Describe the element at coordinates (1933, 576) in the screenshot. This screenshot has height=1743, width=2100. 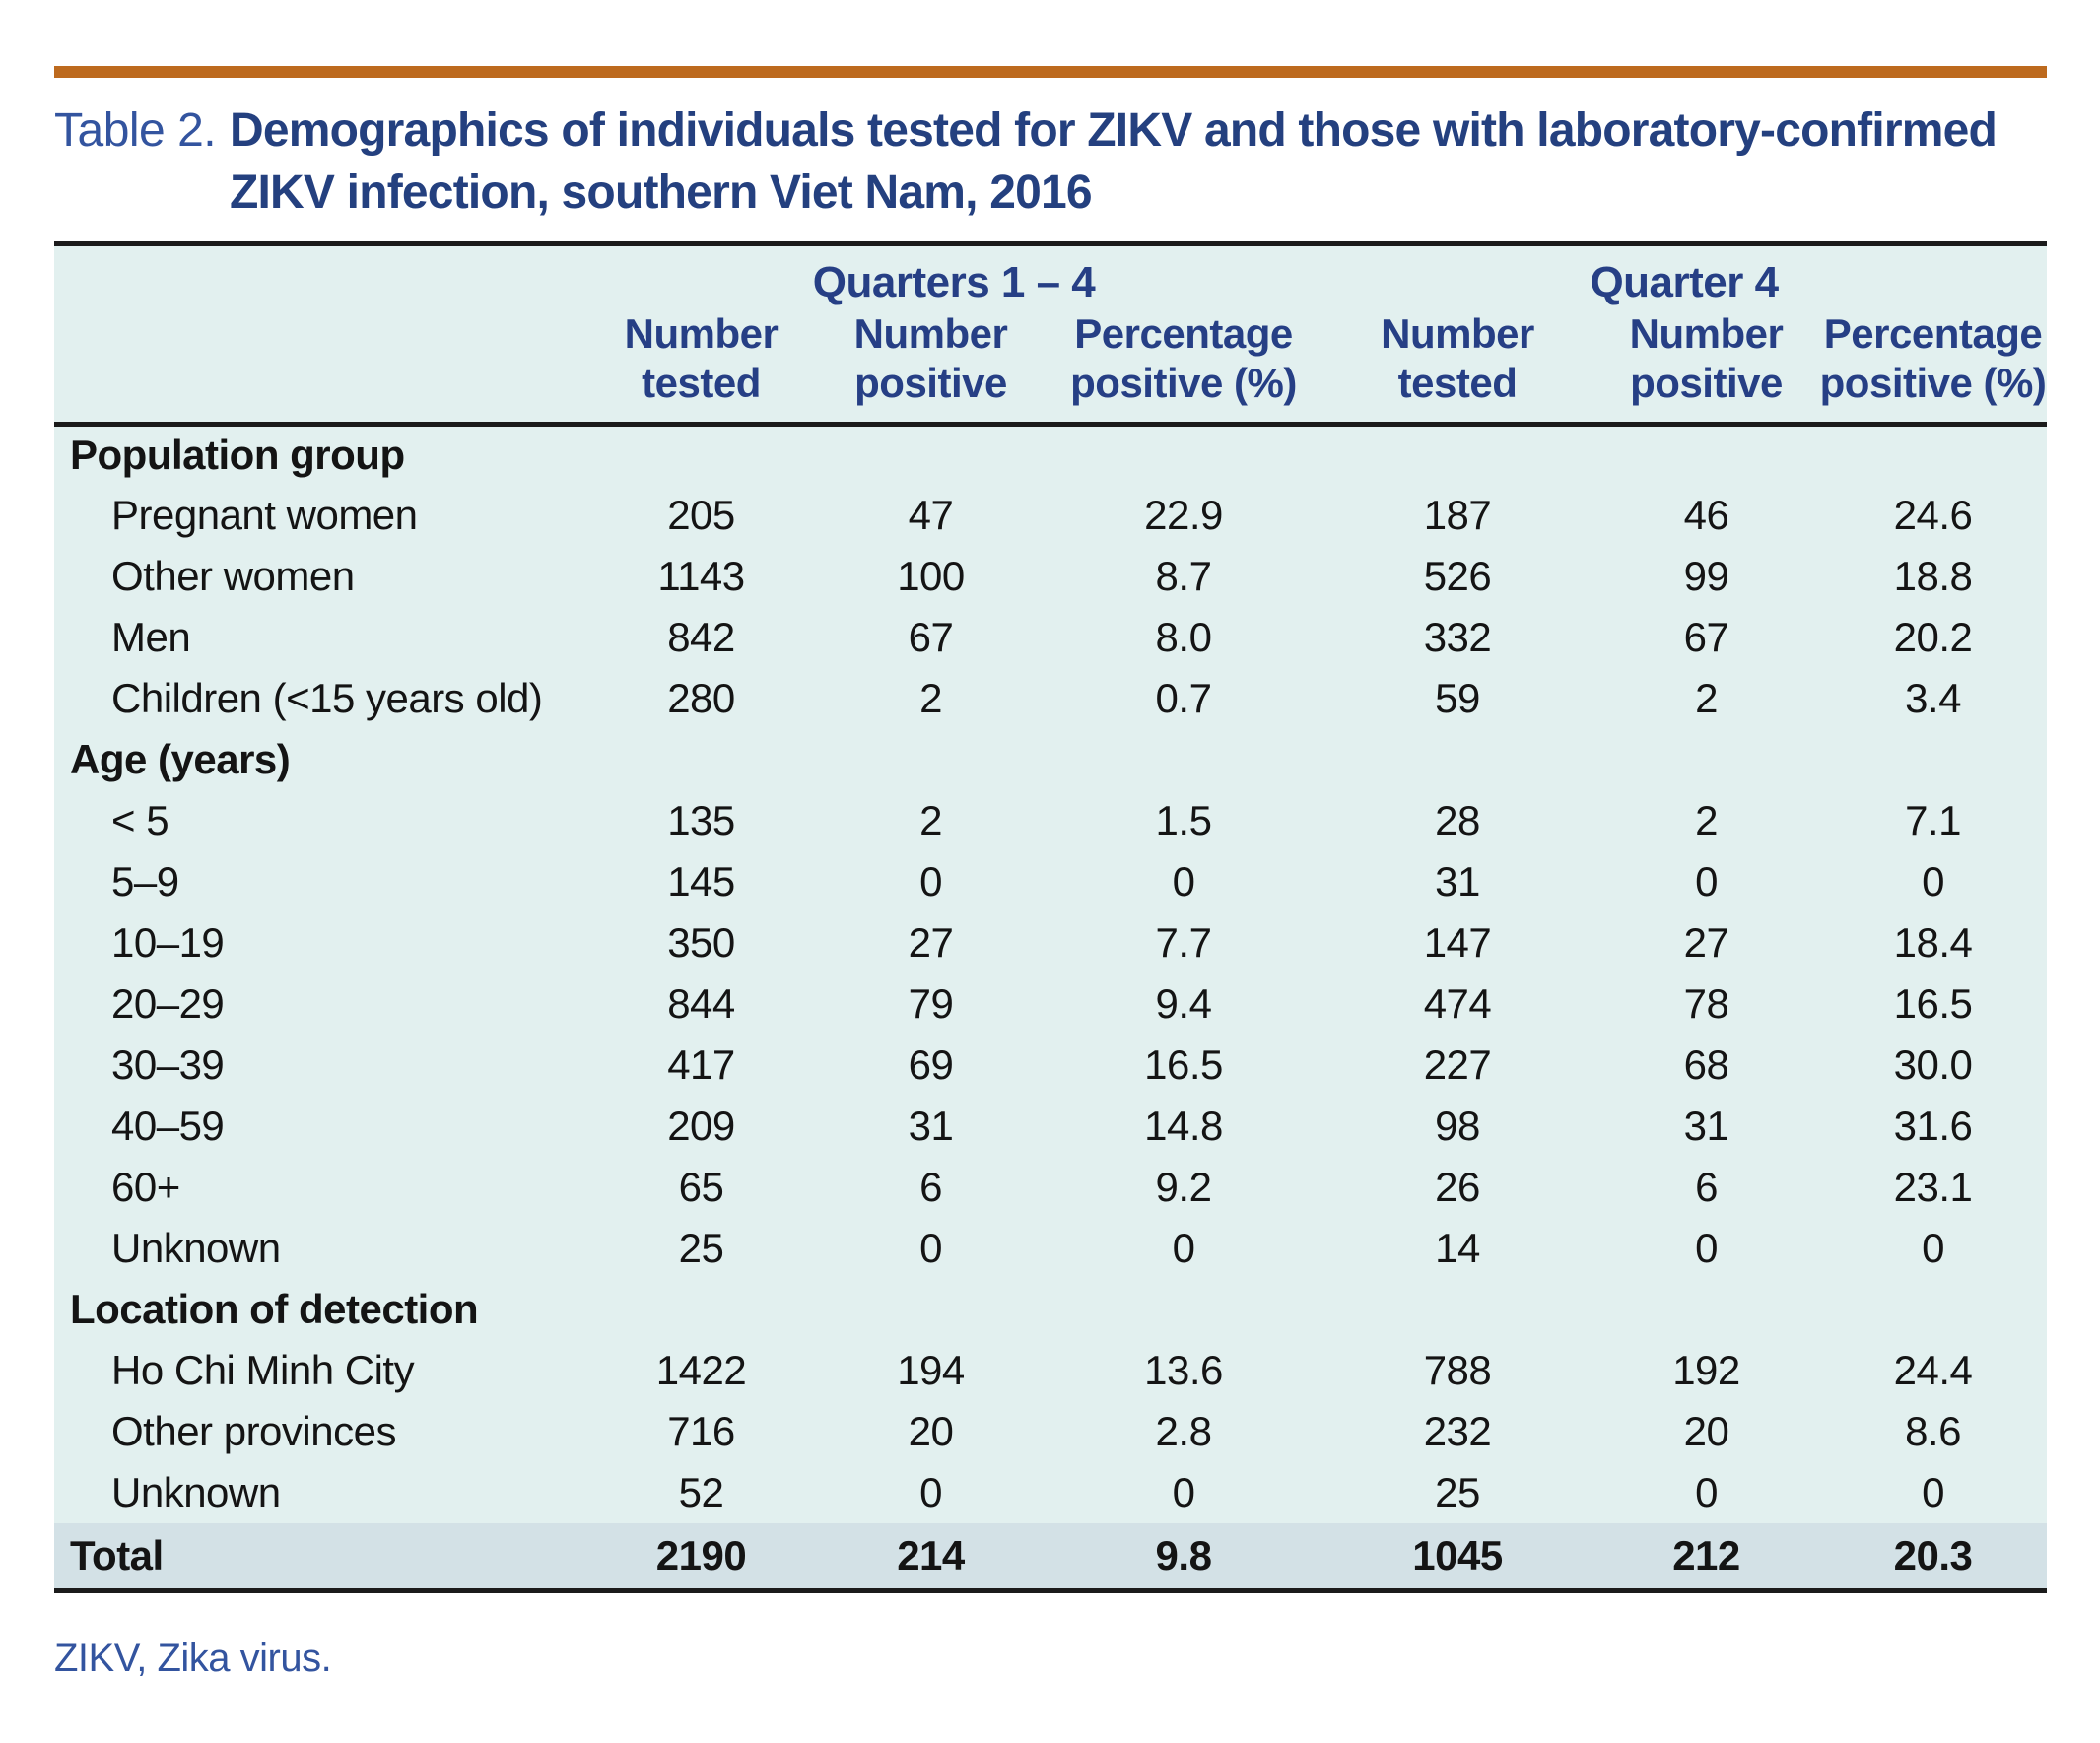
I see `cell-value: 18.8` at that location.